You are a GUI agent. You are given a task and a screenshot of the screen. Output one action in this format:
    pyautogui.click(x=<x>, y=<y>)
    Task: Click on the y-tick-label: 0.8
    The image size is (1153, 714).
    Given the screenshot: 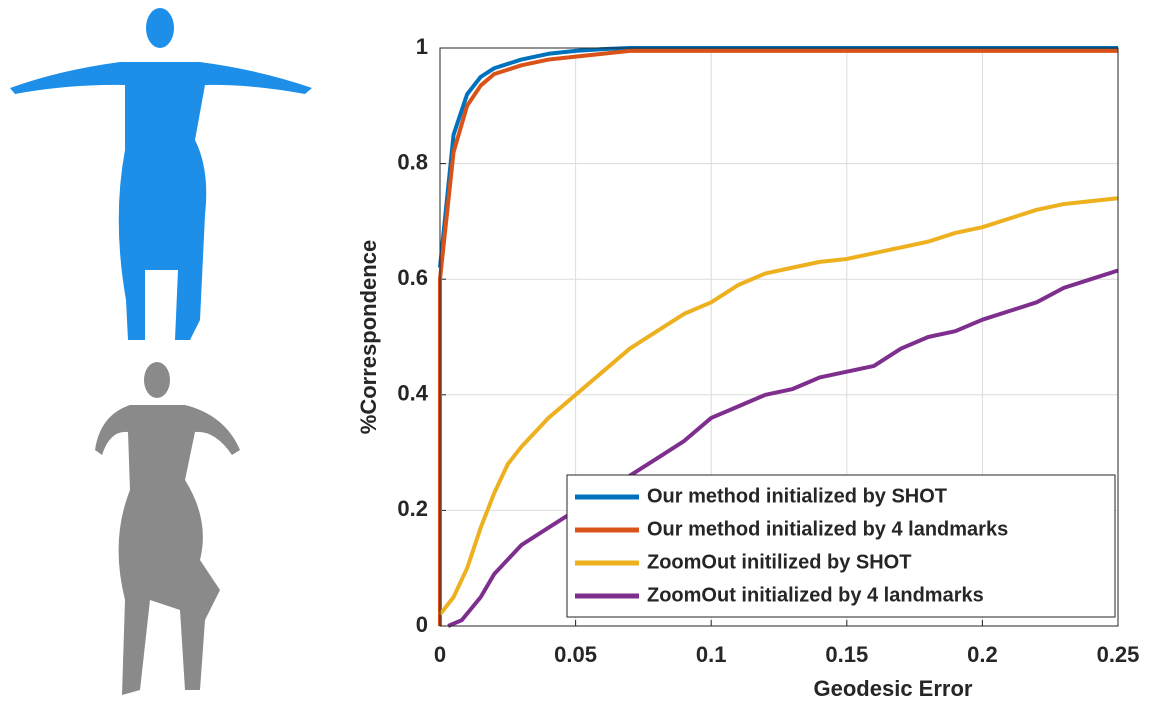 What is the action you would take?
    pyautogui.click(x=412, y=161)
    